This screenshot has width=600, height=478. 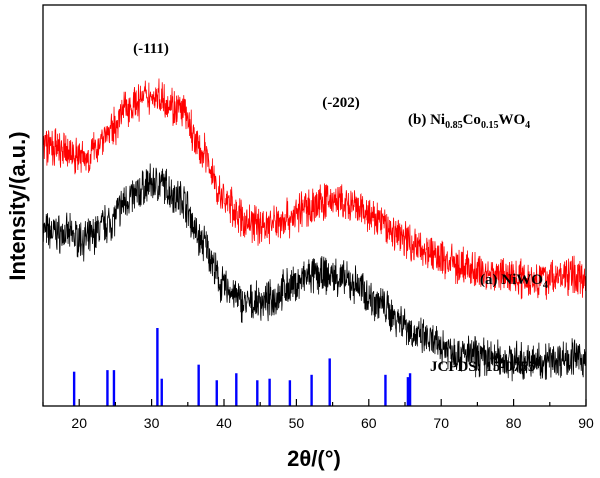 What do you see at coordinates (341, 103) in the screenshot?
I see `annotation-peak-202: (-202)` at bounding box center [341, 103].